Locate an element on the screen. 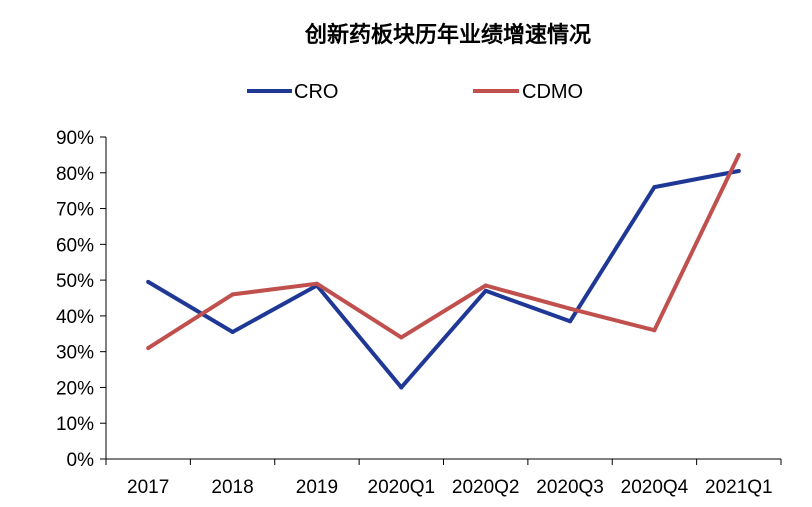 The width and height of the screenshot is (812, 507). y-tick-label: 50% is located at coordinates (75, 281).